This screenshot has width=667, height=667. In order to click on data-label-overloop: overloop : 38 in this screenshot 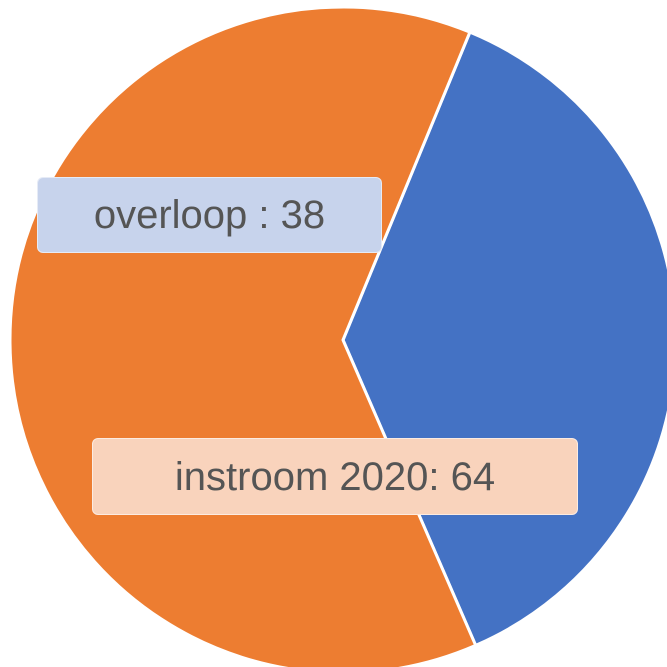, I will do `click(209, 215)`.